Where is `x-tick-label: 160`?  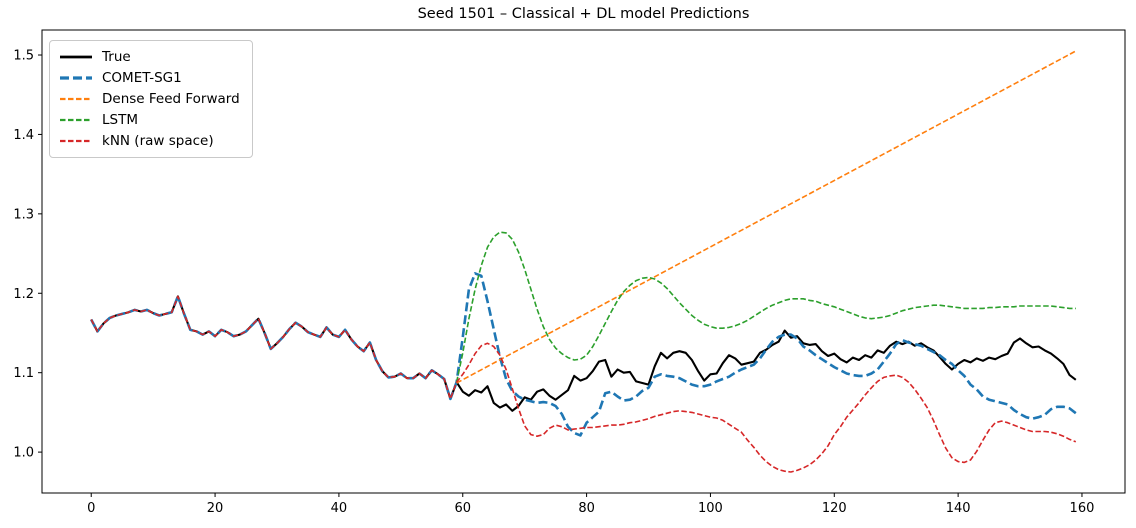
x-tick-label: 160 is located at coordinates (1082, 508).